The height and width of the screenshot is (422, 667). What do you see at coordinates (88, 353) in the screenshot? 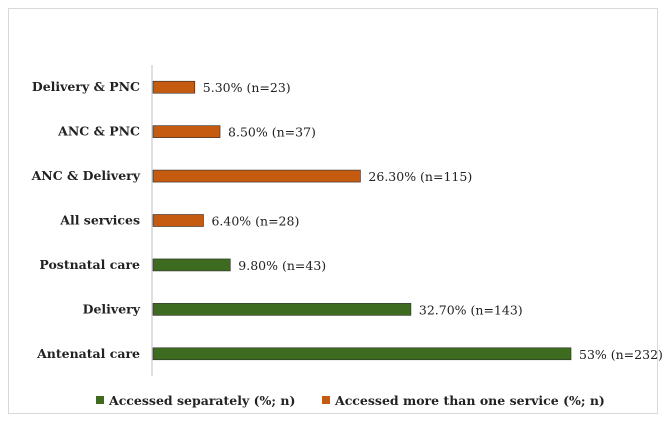
I see `category-label-antenatal-care: Antenatal care` at bounding box center [88, 353].